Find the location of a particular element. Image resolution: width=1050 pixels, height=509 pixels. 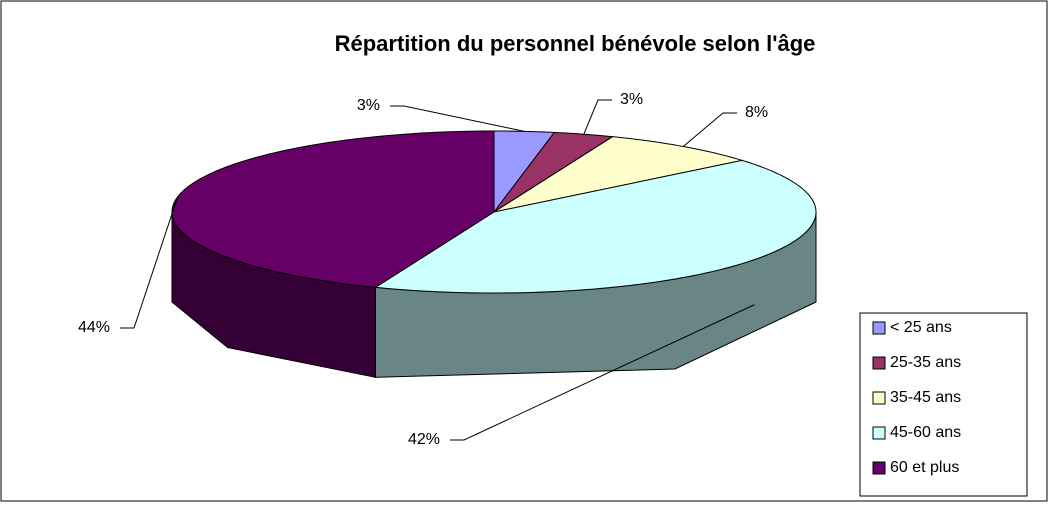

legend-label: 25-35 ans is located at coordinates (925, 362).